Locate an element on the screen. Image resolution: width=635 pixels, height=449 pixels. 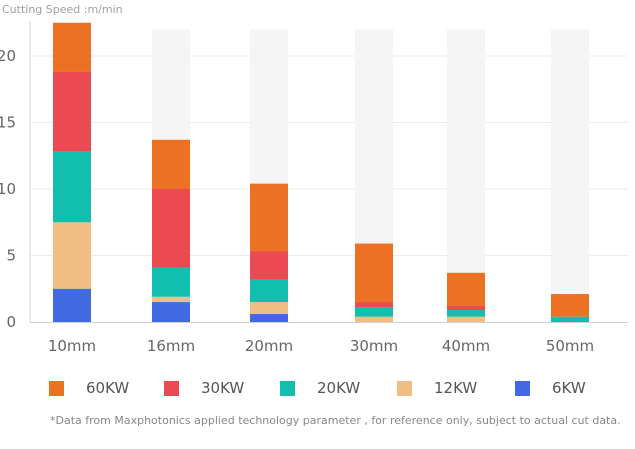
x-tick-label: 30mm is located at coordinates (374, 346).